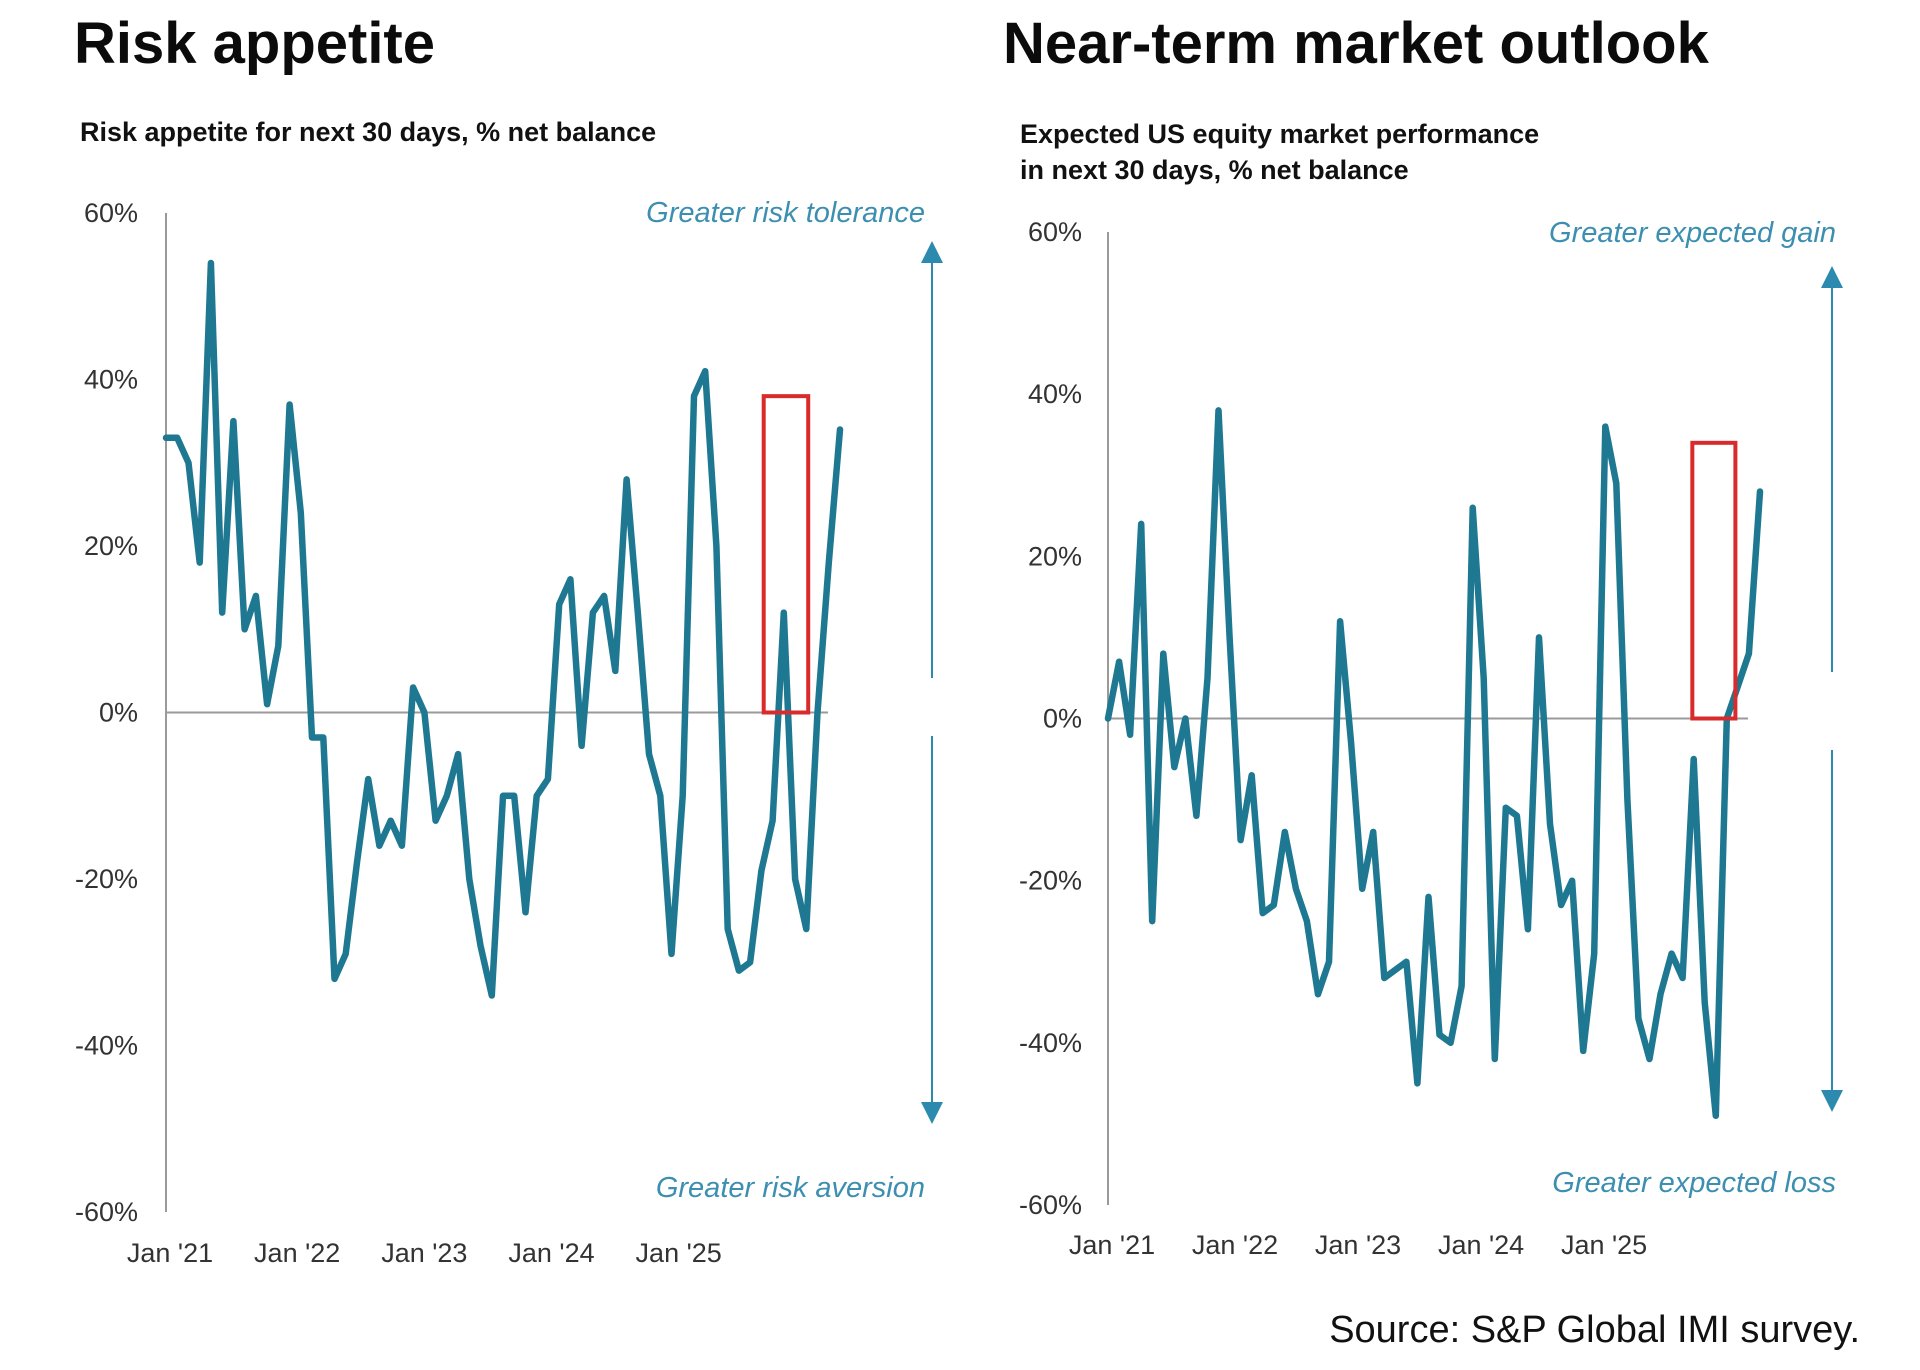 This screenshot has height=1370, width=1920. What do you see at coordinates (1694, 1183) in the screenshot?
I see `annotation-bottom: Greater expected loss` at bounding box center [1694, 1183].